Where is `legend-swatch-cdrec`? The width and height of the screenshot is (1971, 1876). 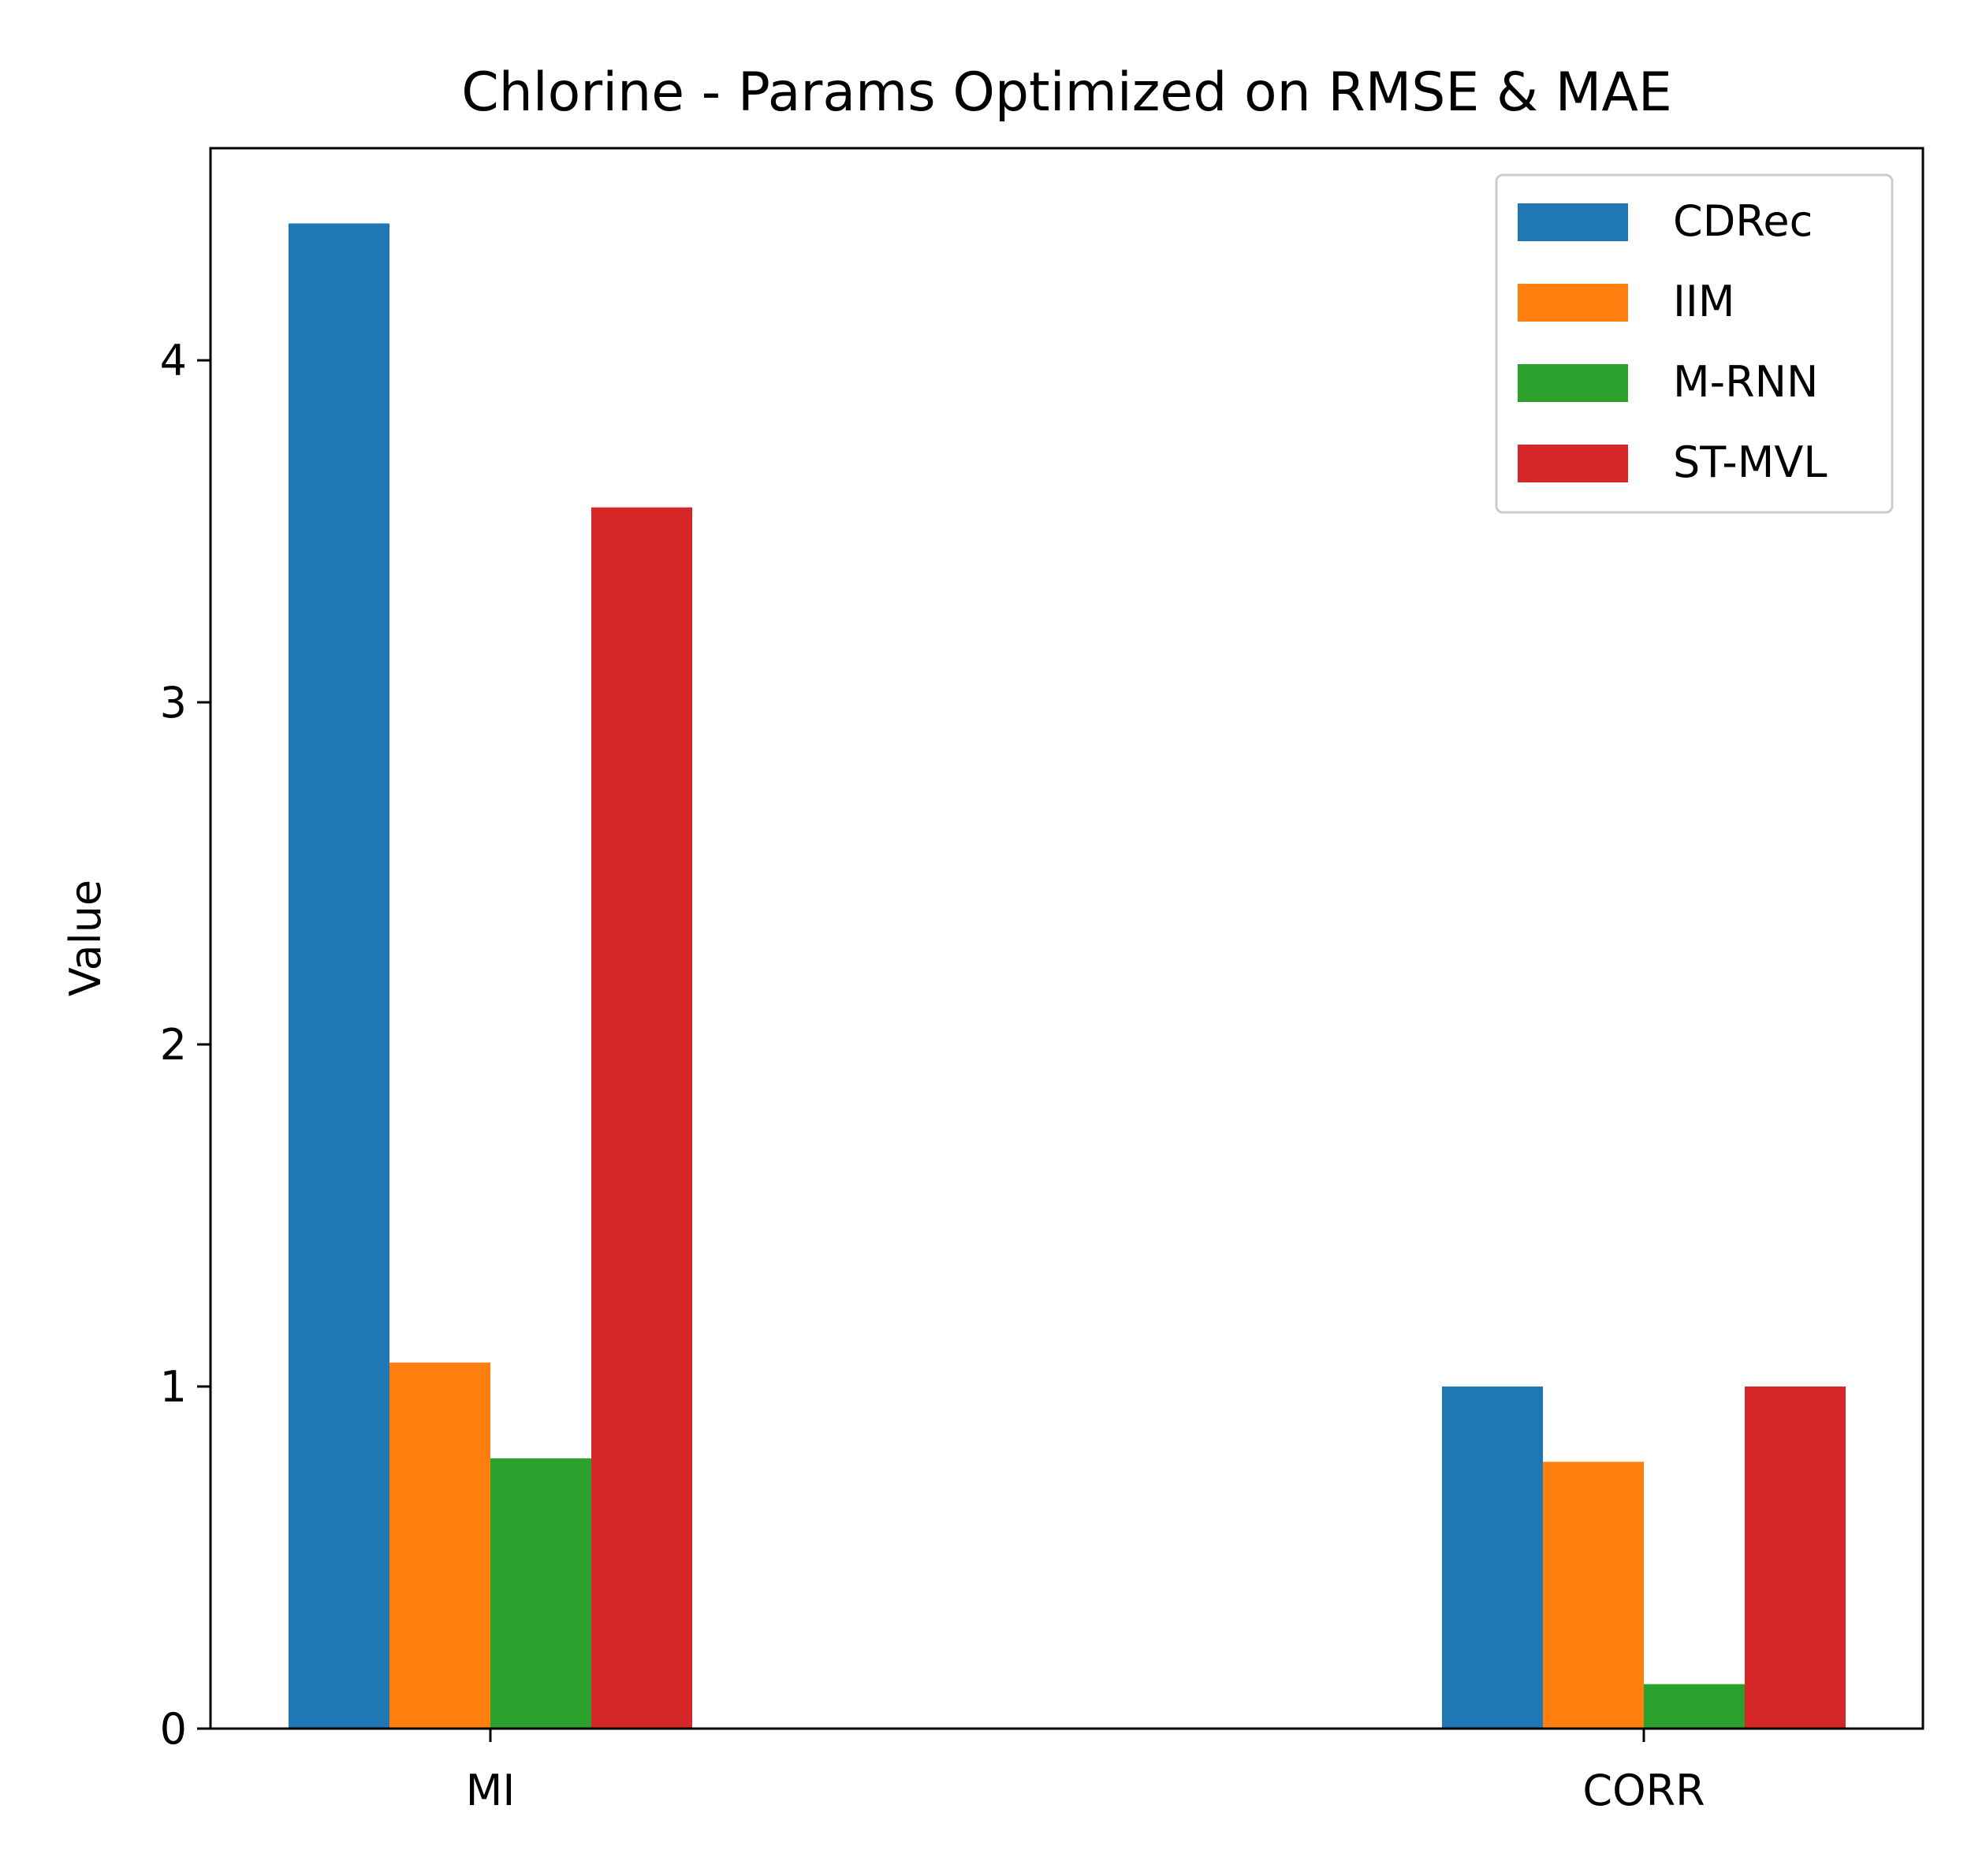
legend-swatch-cdrec is located at coordinates (1573, 222).